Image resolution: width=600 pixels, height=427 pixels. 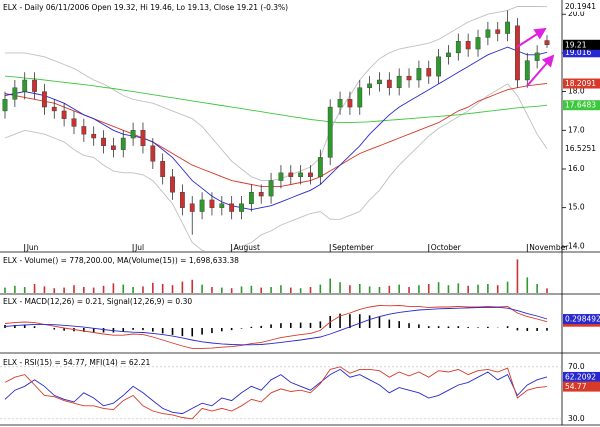 I want to click on value-box-label: 62.2092, so click(x=580, y=376).